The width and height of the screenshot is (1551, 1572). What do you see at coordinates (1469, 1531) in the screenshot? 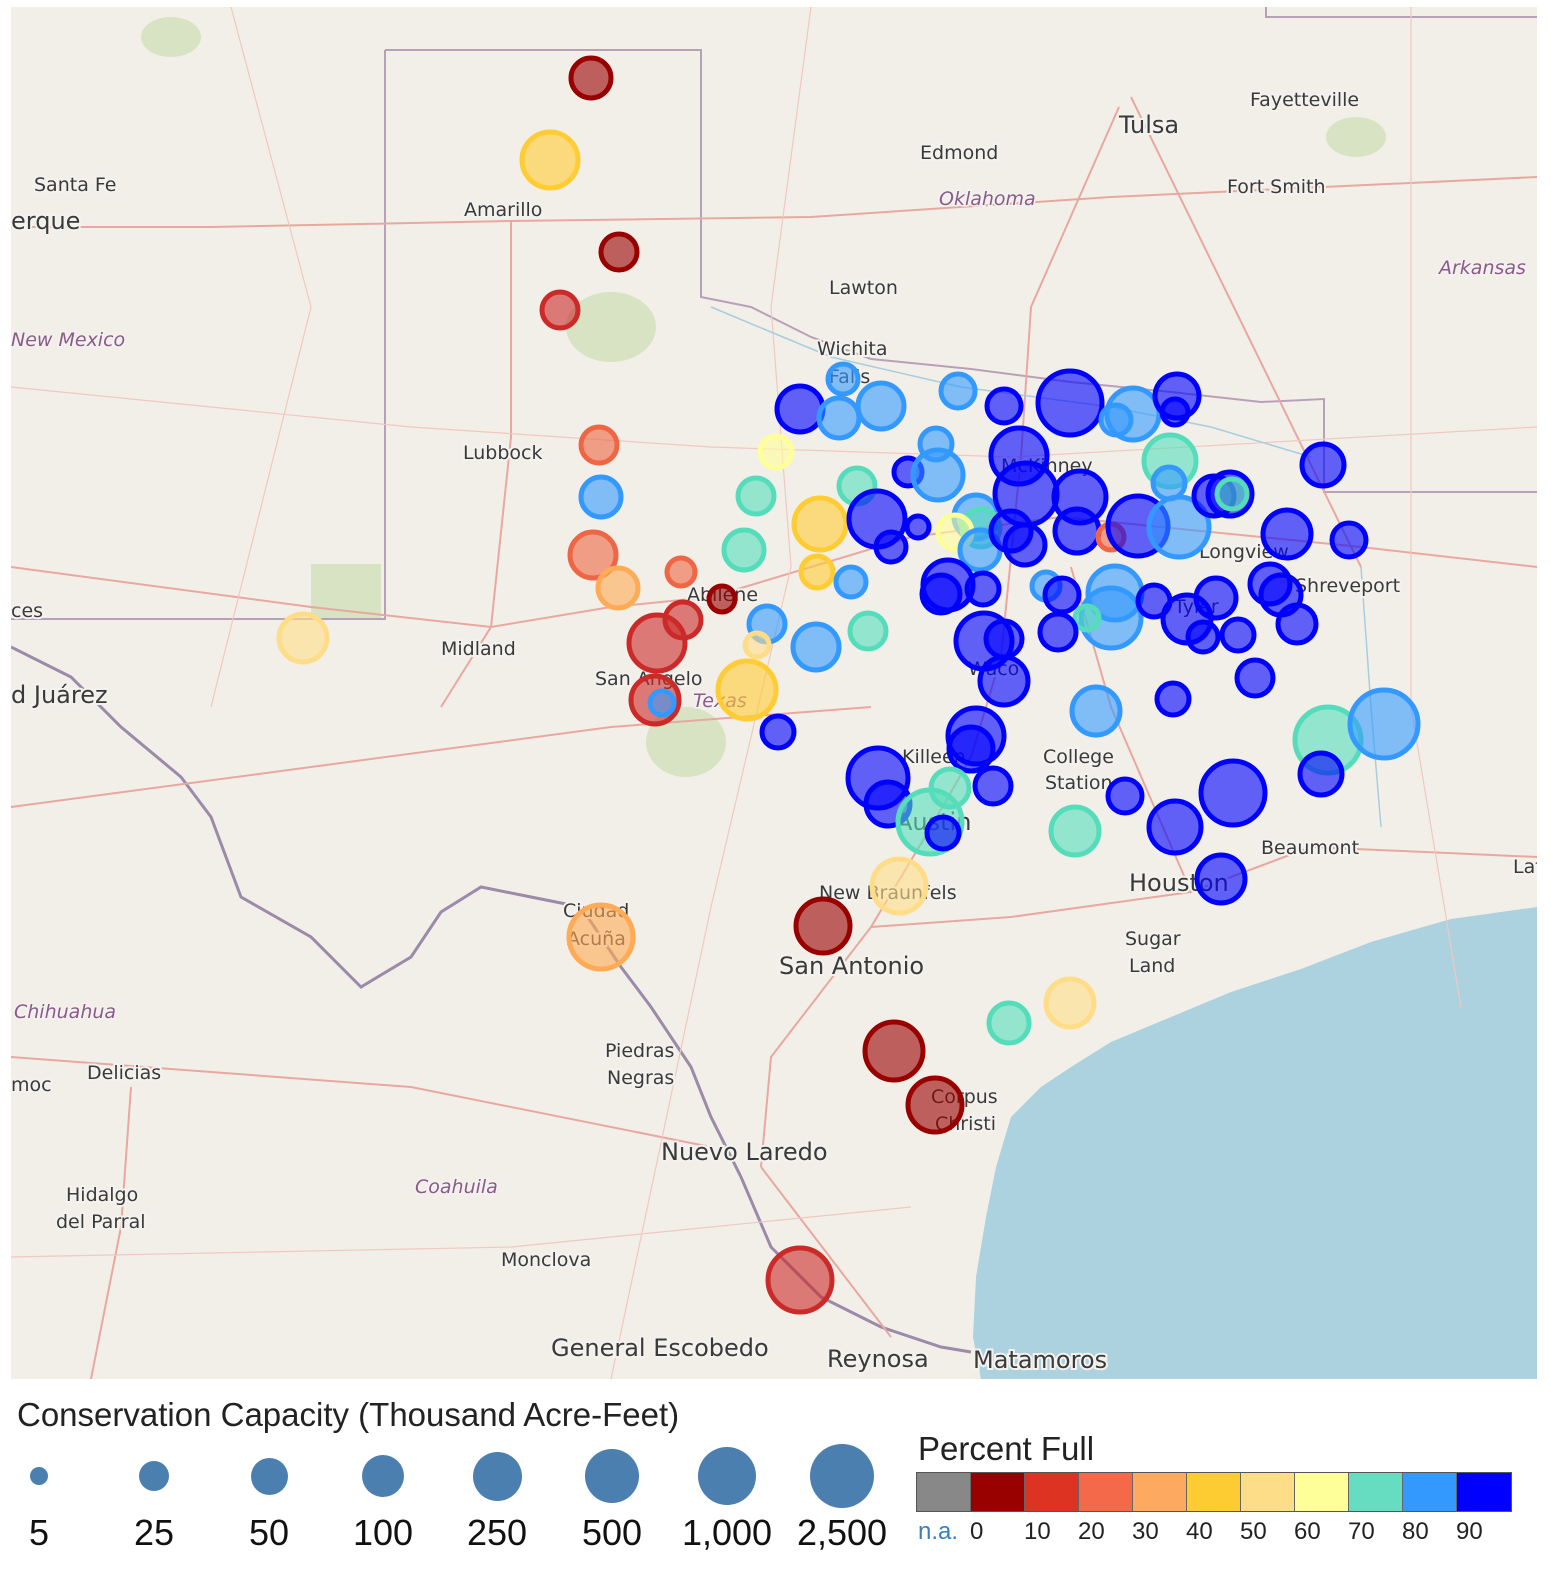
I see `percent-label: 90` at bounding box center [1469, 1531].